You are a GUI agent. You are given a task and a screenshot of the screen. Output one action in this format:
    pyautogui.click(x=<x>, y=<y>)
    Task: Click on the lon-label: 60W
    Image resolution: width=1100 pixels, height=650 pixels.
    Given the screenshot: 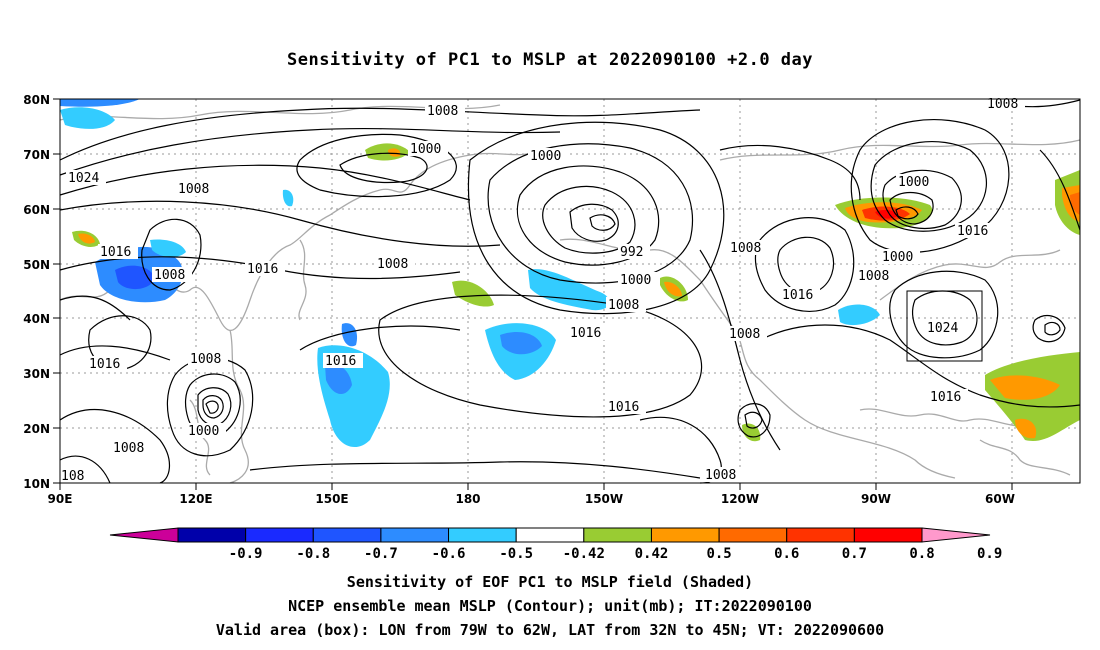 What is the action you would take?
    pyautogui.click(x=1000, y=499)
    